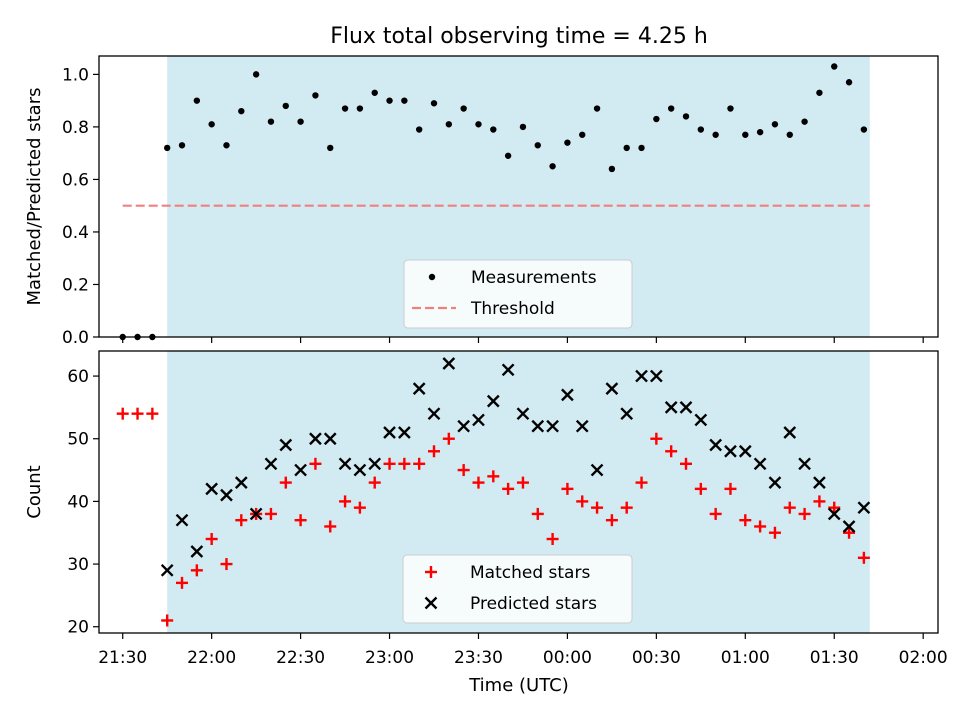 This screenshot has height=720, width=960. What do you see at coordinates (78, 565) in the screenshot?
I see `y-tick-label: 30` at bounding box center [78, 565].